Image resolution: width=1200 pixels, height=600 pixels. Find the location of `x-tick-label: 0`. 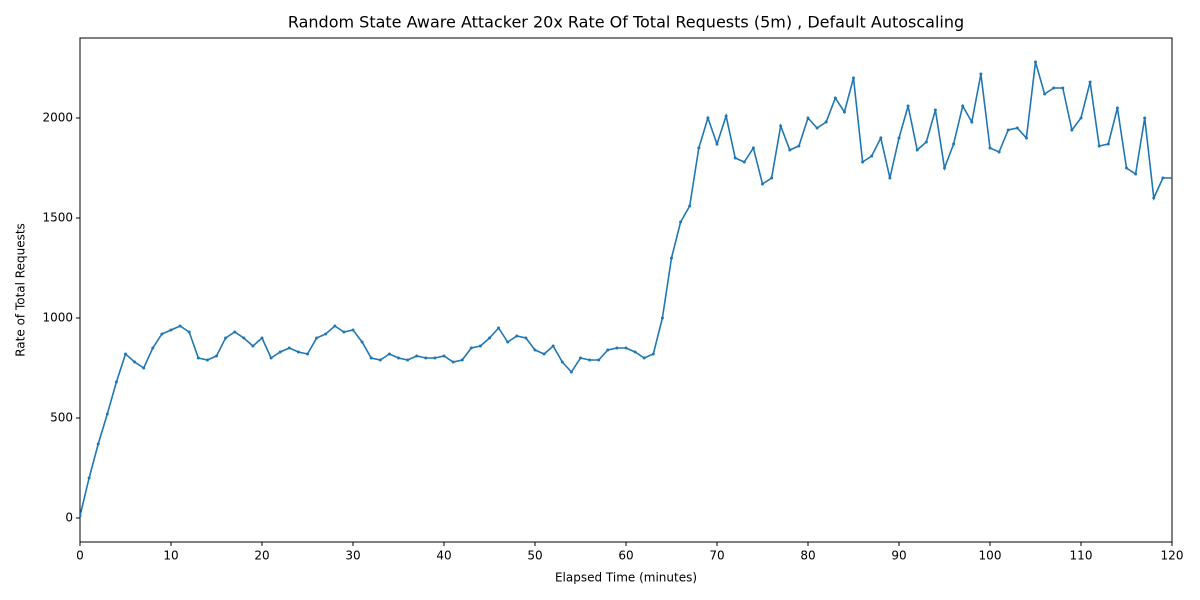

x-tick-label: 0 is located at coordinates (80, 556).